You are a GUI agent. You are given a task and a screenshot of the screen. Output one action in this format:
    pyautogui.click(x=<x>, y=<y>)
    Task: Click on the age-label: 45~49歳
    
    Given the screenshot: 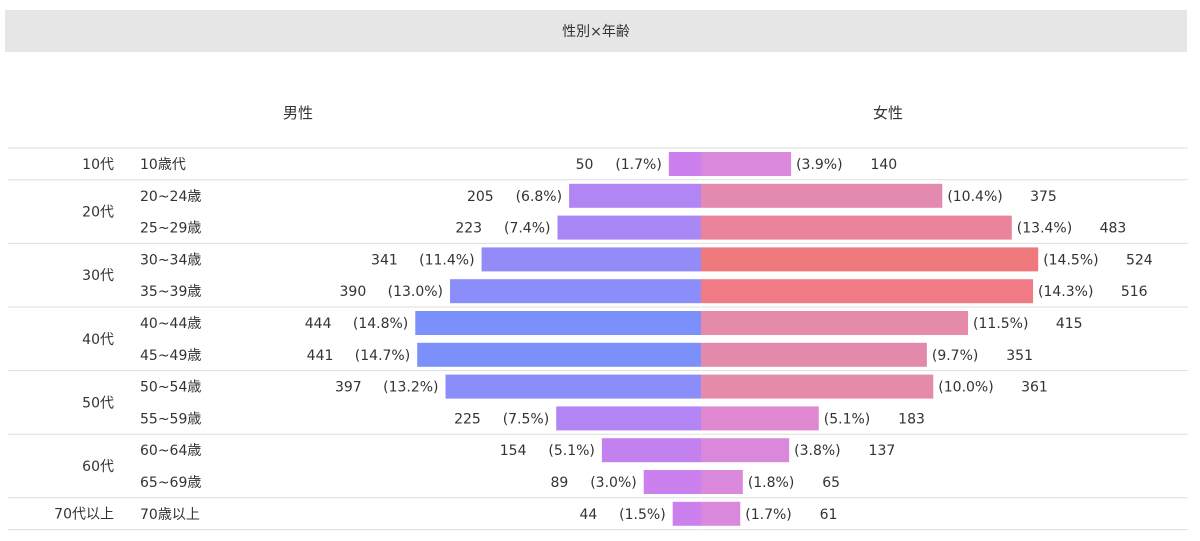 What is the action you would take?
    pyautogui.click(x=170, y=356)
    